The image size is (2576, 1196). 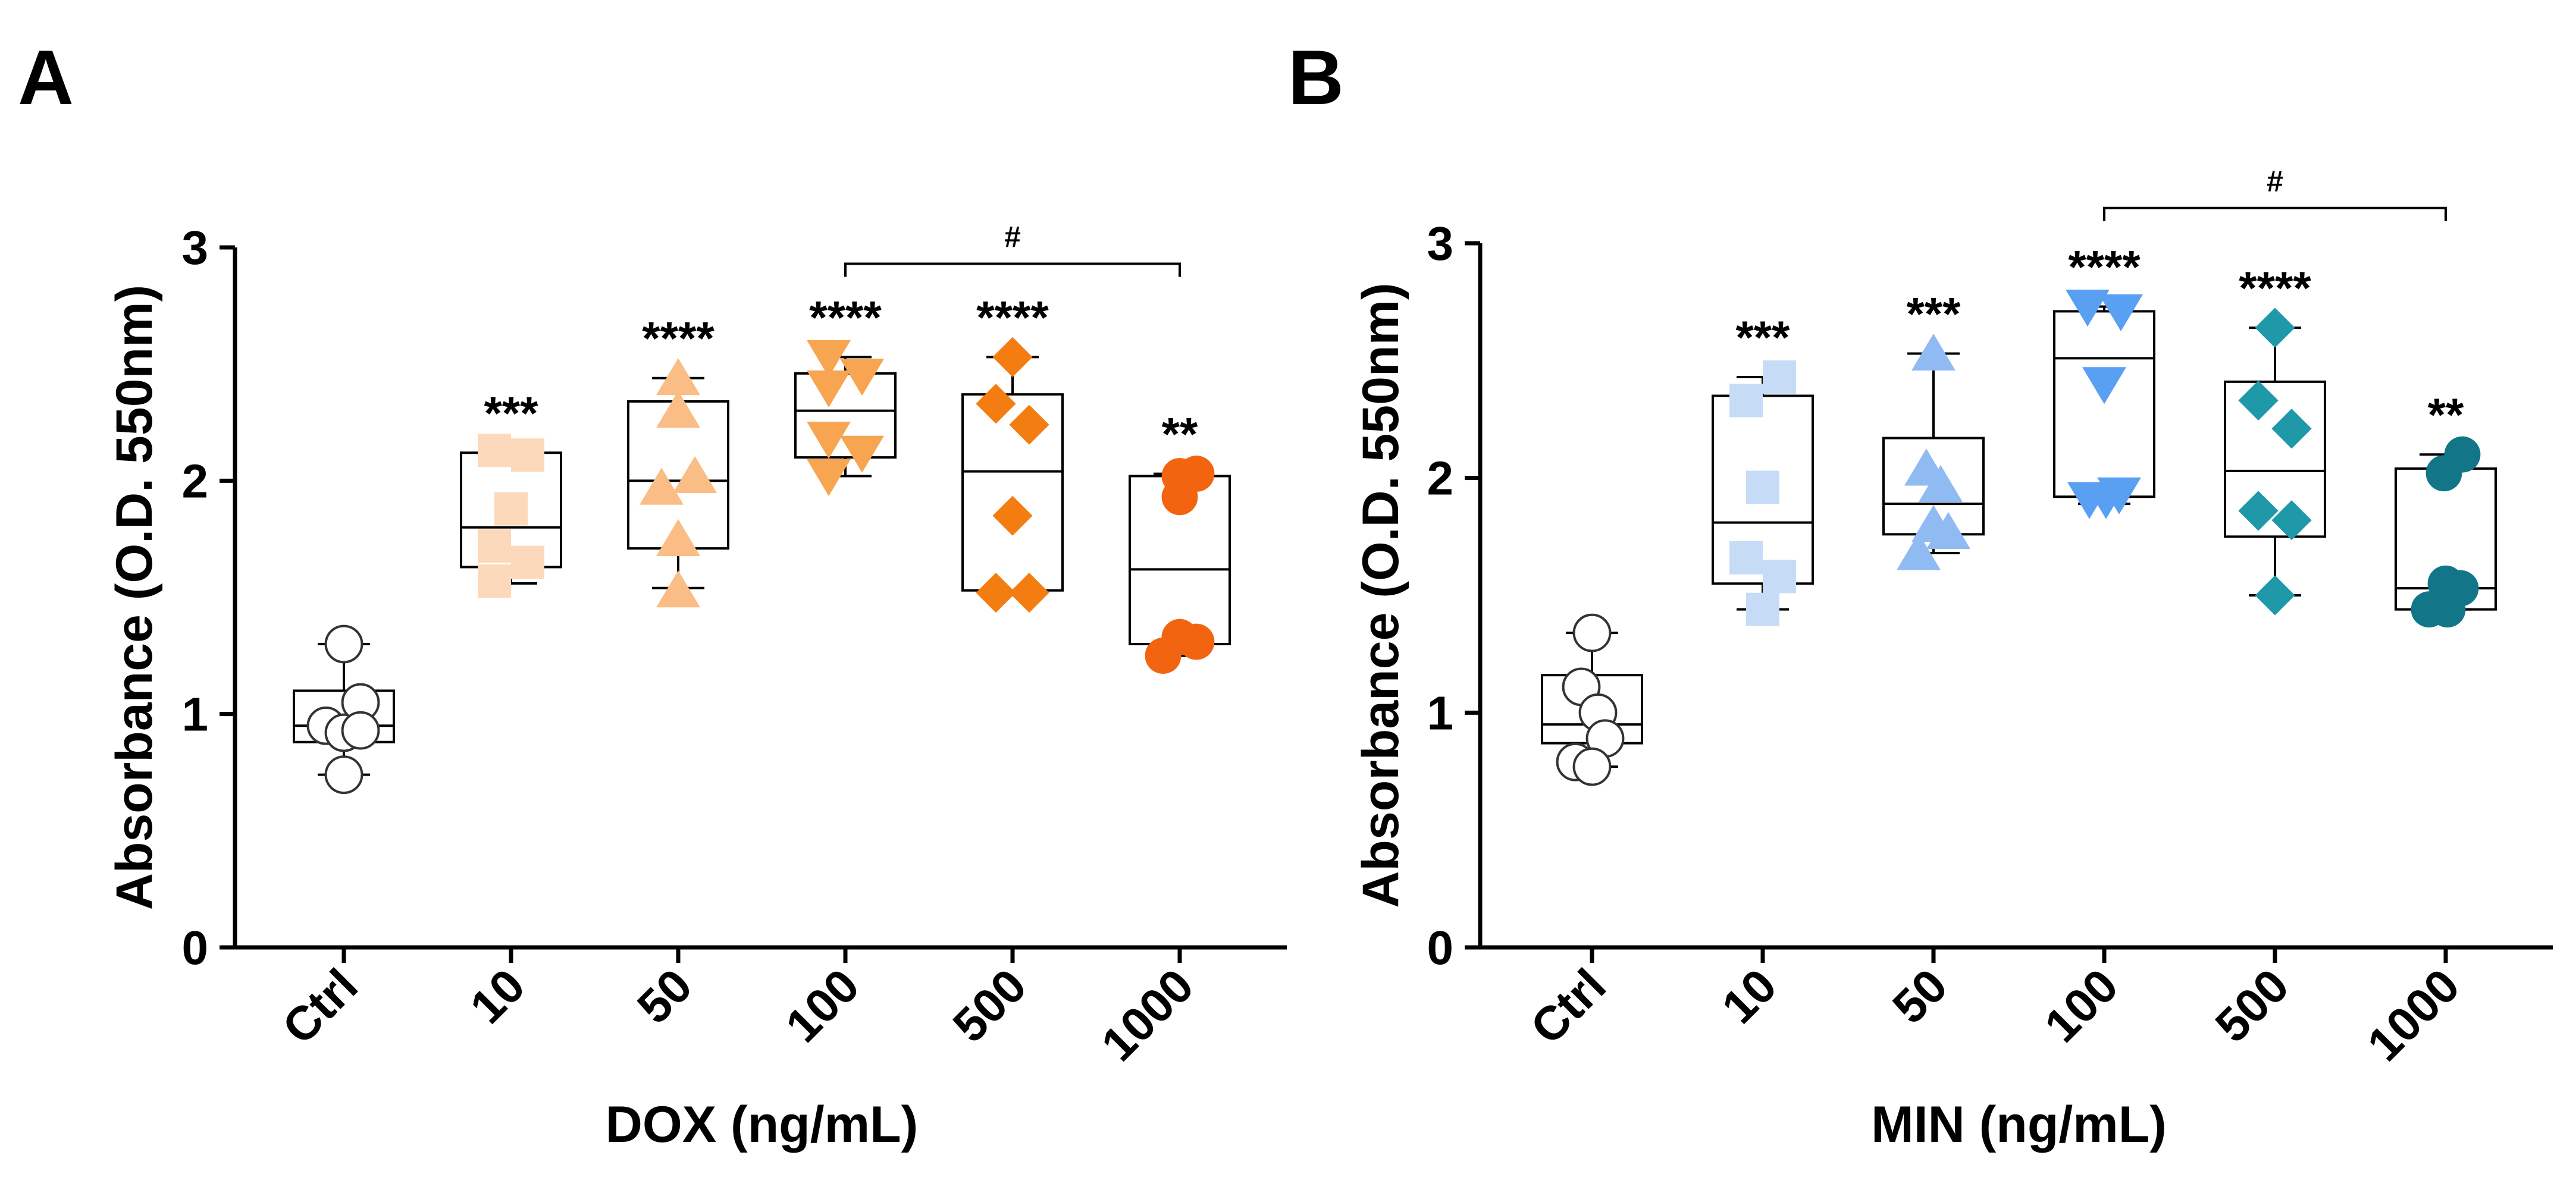 What do you see at coordinates (2019, 1124) in the screenshot?
I see `panel-b-x-axis-title: MIN (ng/mL)` at bounding box center [2019, 1124].